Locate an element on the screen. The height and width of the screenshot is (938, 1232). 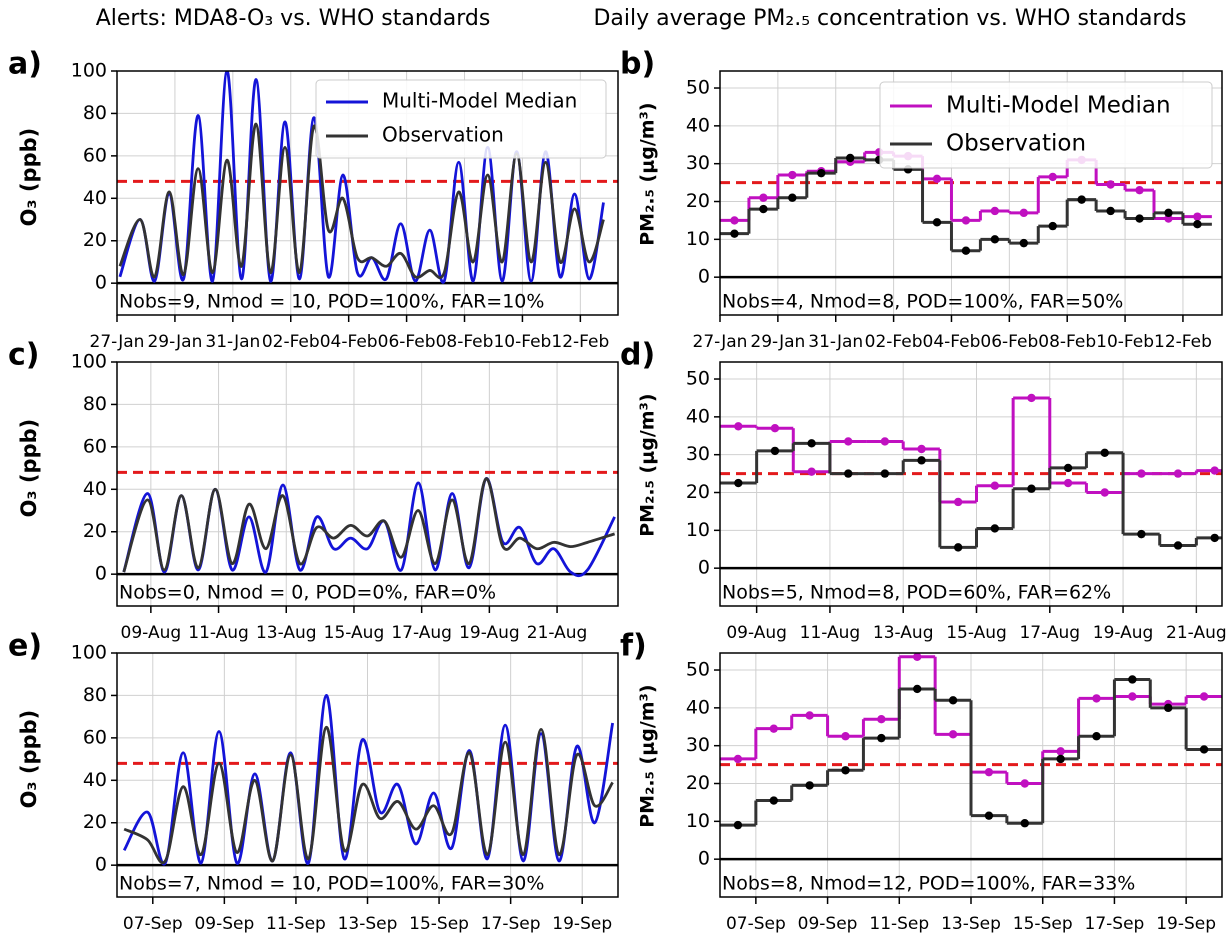
annotation: Nobs=7, Nmod = 10, POD=100%, FAR=30% is located at coordinates (331, 884).